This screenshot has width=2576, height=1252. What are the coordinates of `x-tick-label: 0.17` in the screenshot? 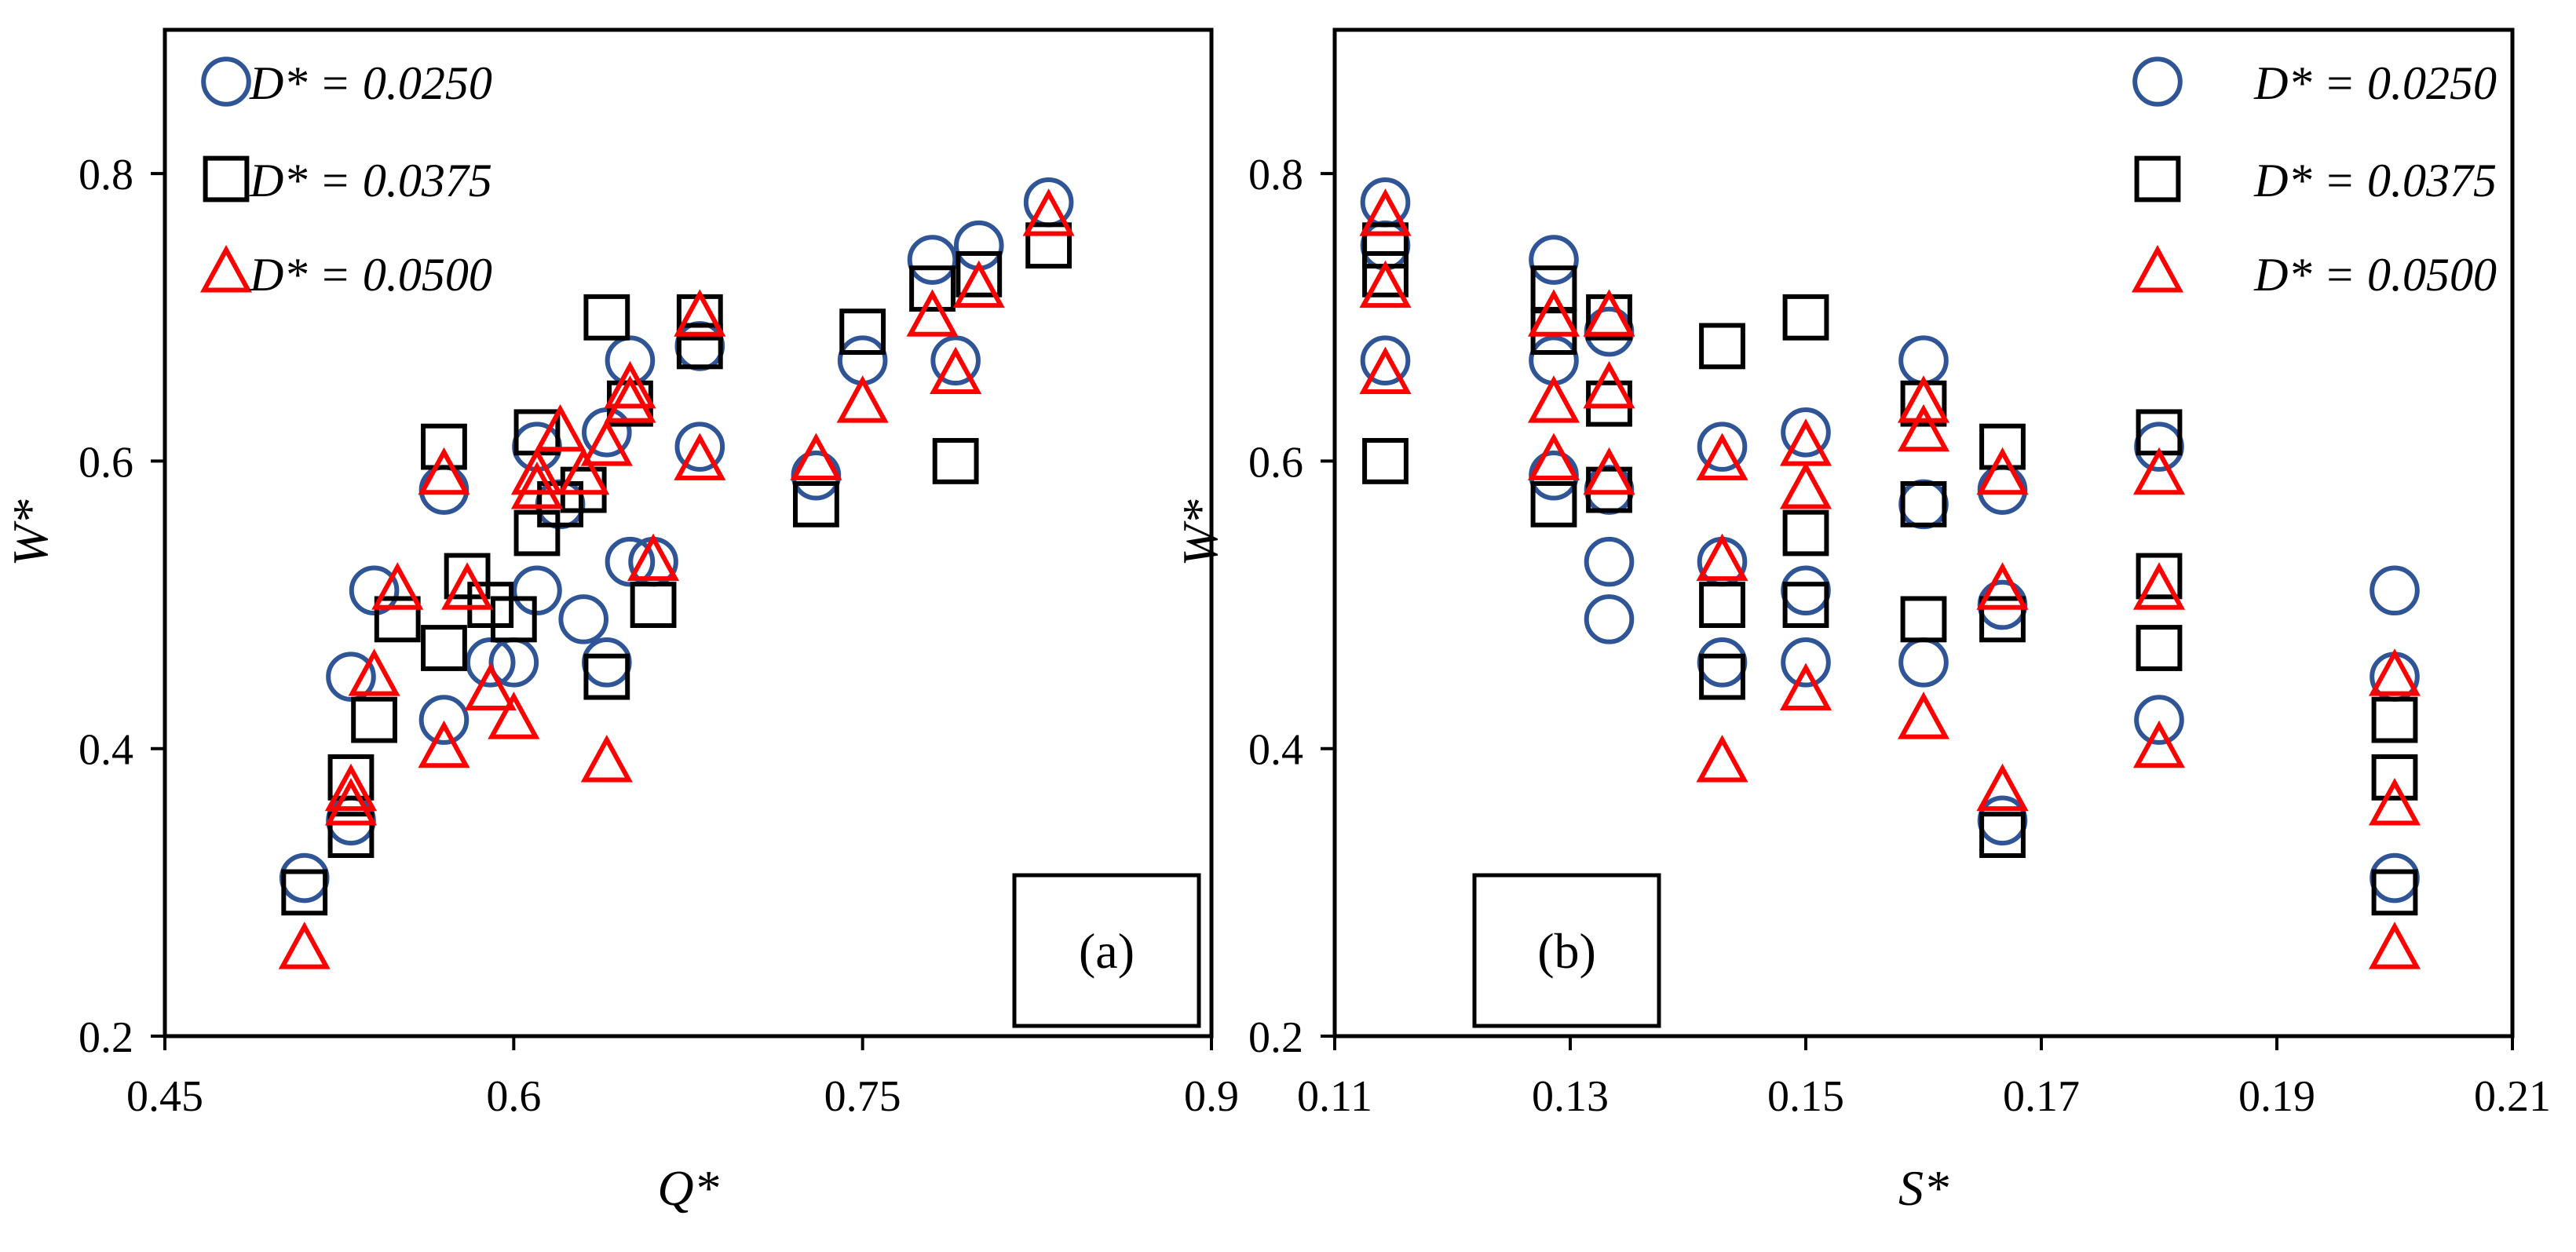 It's located at (2042, 1096).